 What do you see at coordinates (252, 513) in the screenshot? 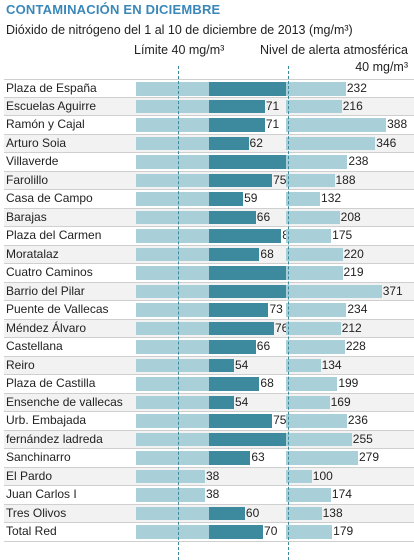
I see `limit-value-label: 60` at bounding box center [252, 513].